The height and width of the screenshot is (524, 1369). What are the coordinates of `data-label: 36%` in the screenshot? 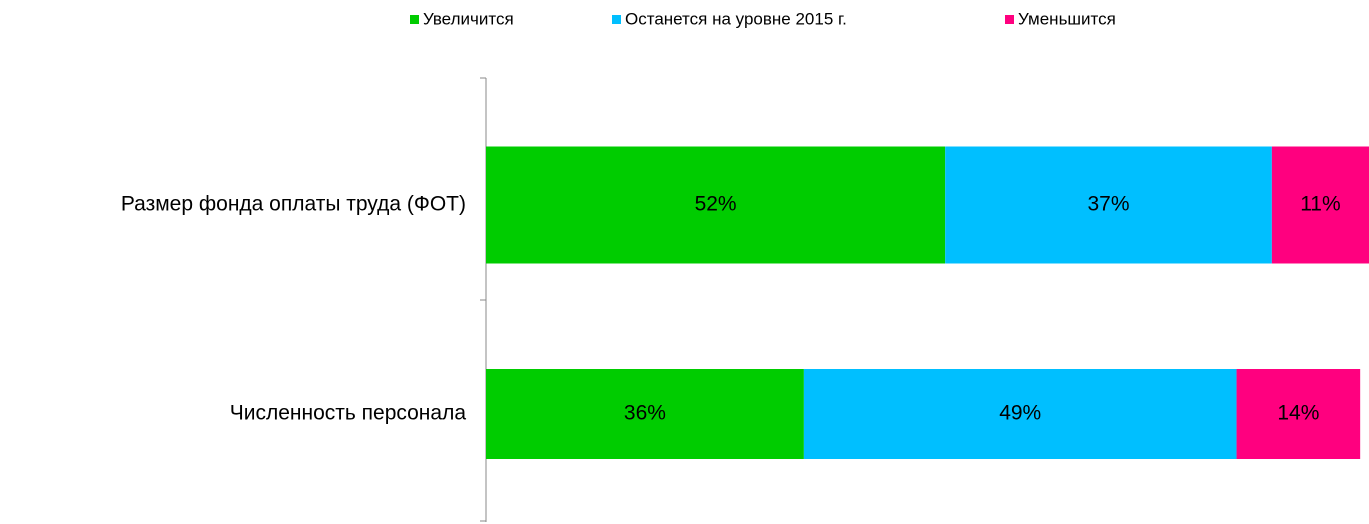 It's located at (645, 413).